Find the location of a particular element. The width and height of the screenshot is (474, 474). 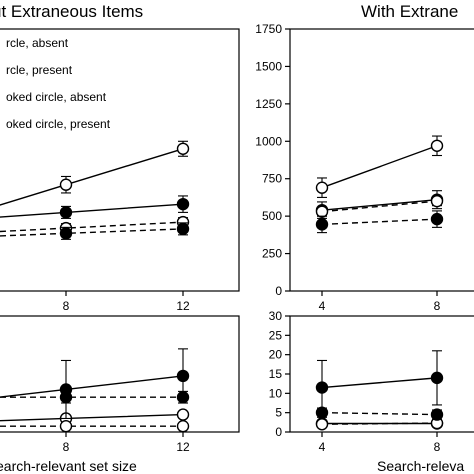

left-bottom-plot: 8 12 is located at coordinates (95, 401).